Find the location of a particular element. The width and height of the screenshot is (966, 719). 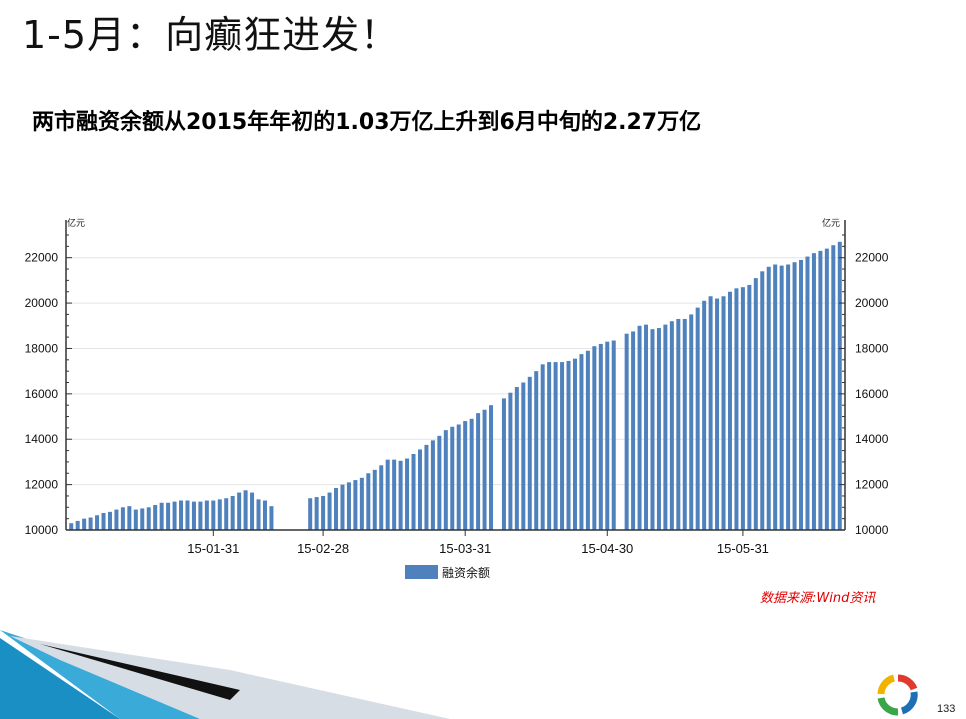

legend-swatch is located at coordinates (421, 572).